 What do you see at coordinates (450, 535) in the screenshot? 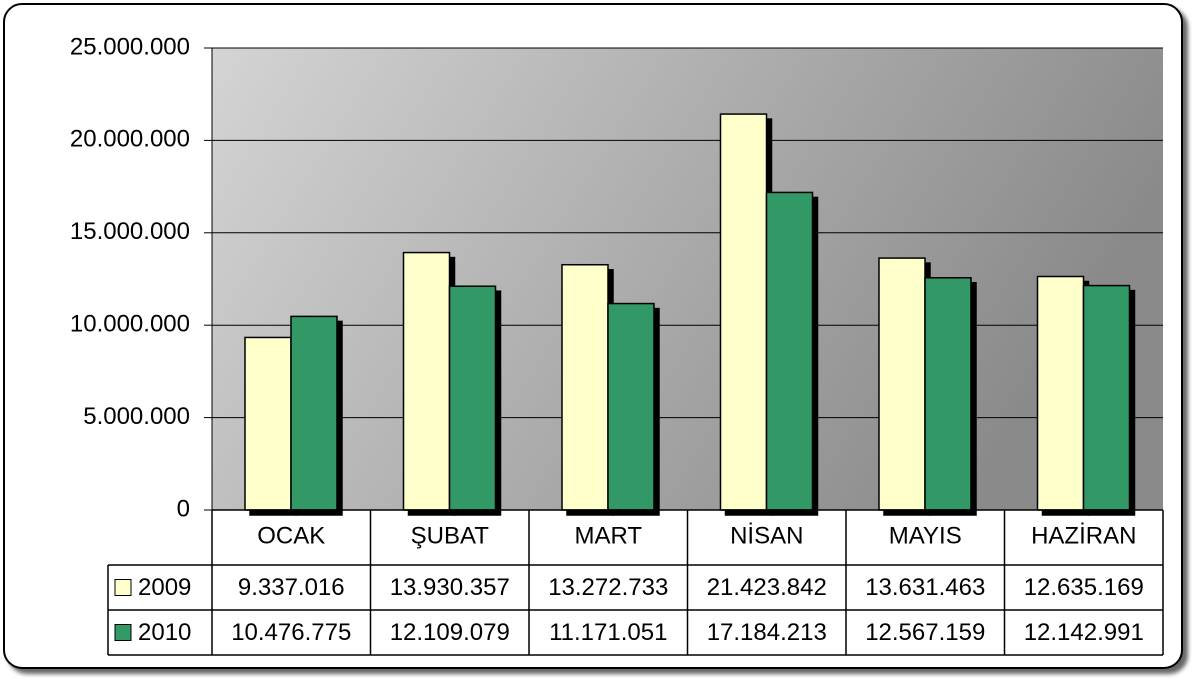
I see `x-tick-label: ŞUBAT` at bounding box center [450, 535].